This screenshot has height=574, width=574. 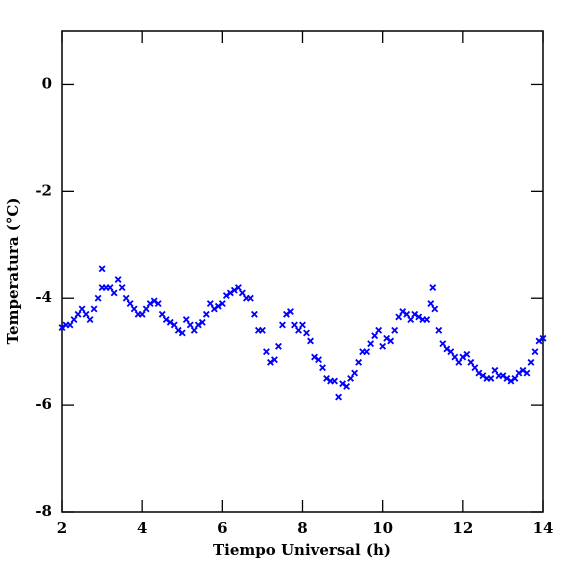 I want to click on x-axis-label: Tiempo Universal (h), so click(x=302, y=550).